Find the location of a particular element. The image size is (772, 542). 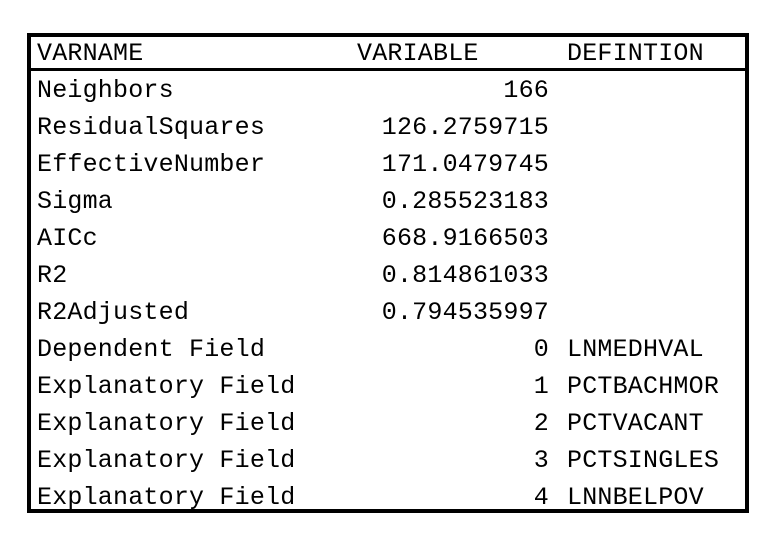

definition-cell: PCTSINGLES is located at coordinates (643, 460).